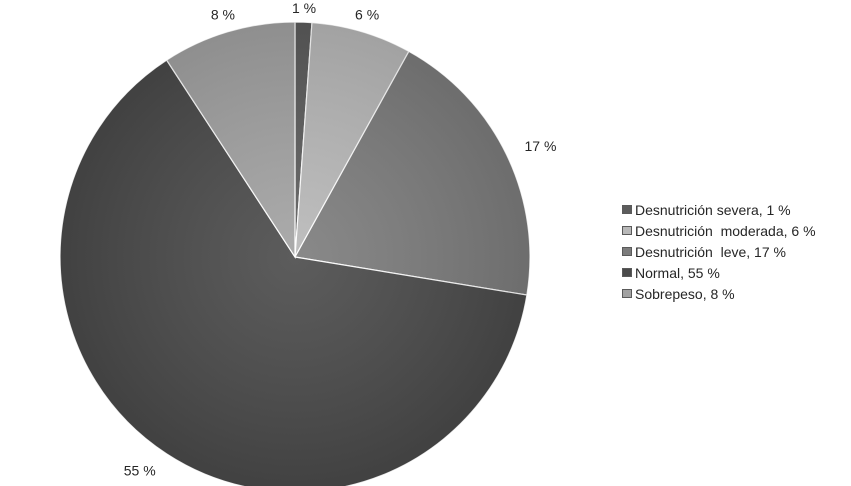  I want to click on legend-label: Desnutrición severa, 1 %, so click(713, 209).